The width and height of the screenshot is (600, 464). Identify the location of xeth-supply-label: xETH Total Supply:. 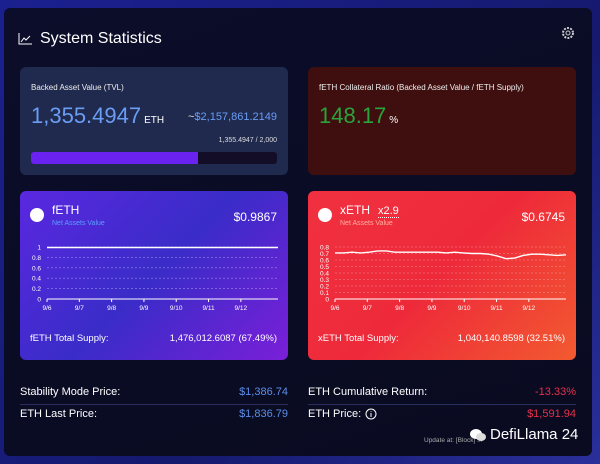
(358, 338).